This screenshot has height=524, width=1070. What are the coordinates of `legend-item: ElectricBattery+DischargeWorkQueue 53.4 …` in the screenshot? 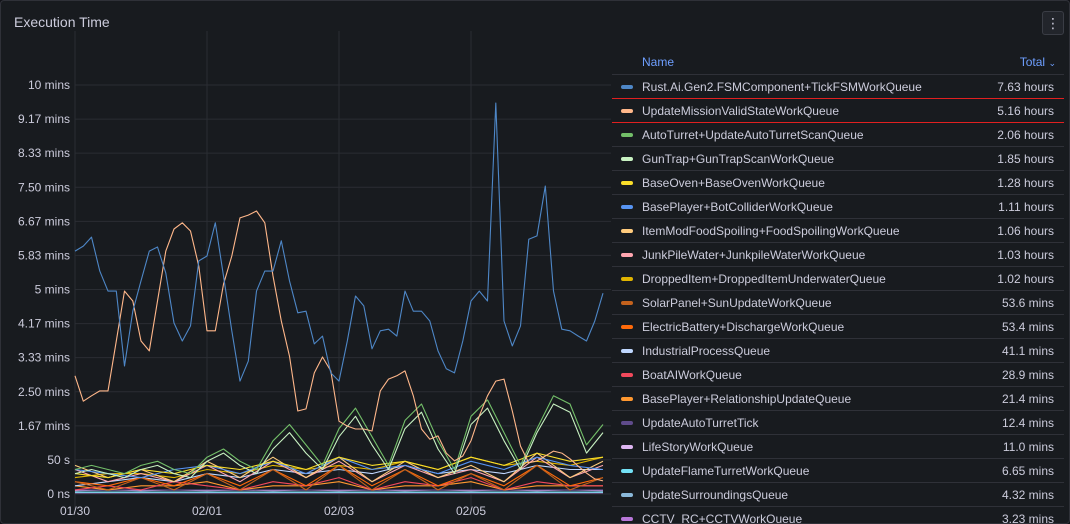 It's located at (838, 327).